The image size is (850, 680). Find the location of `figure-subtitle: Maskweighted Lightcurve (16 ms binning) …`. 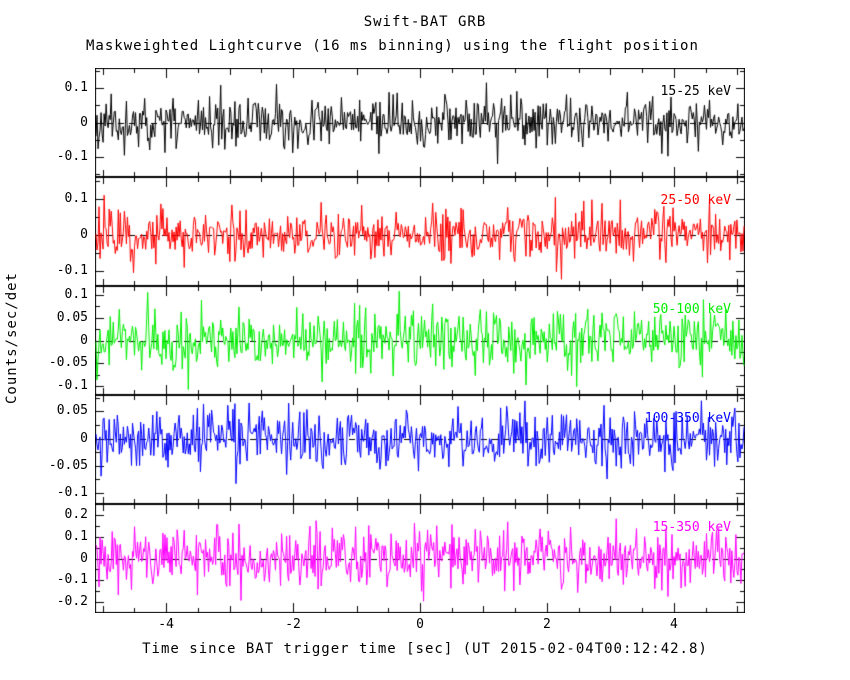

figure-subtitle: Maskweighted Lightcurve (16 ms binning) … is located at coordinates (392, 46).